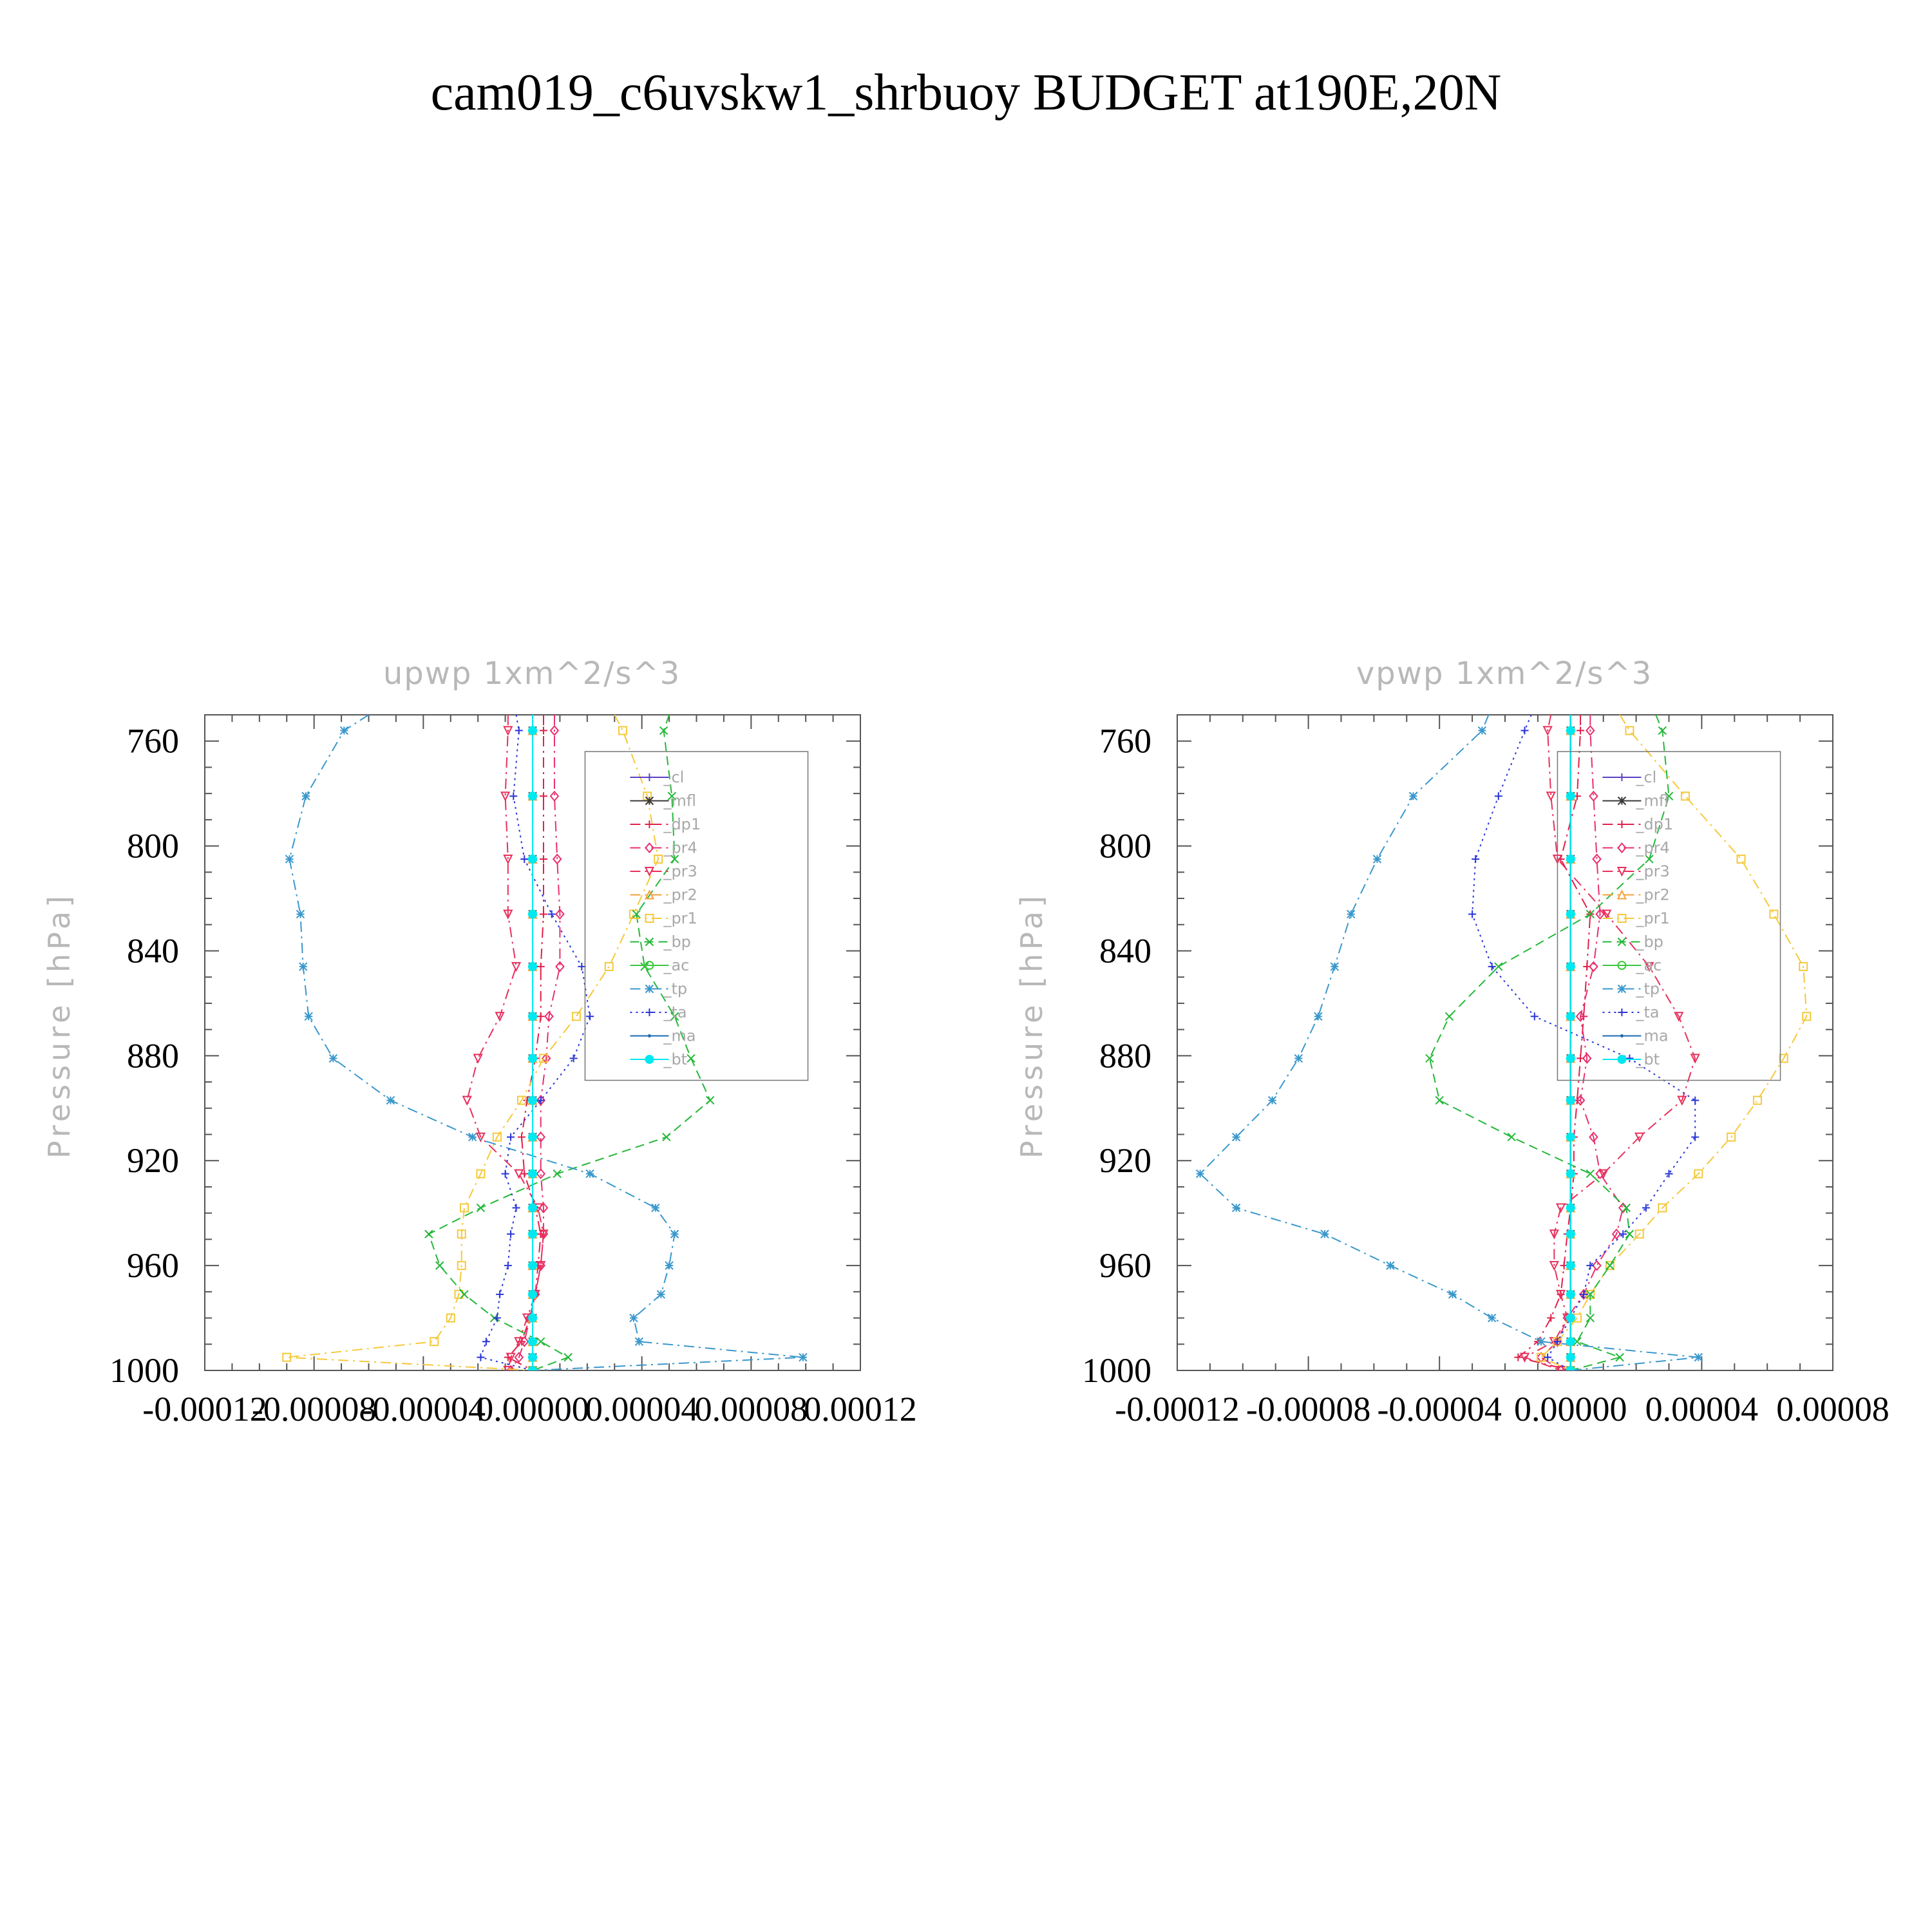 Image resolution: width=1932 pixels, height=1932 pixels. What do you see at coordinates (153, 950) in the screenshot?
I see `y-tick-label: 840` at bounding box center [153, 950].